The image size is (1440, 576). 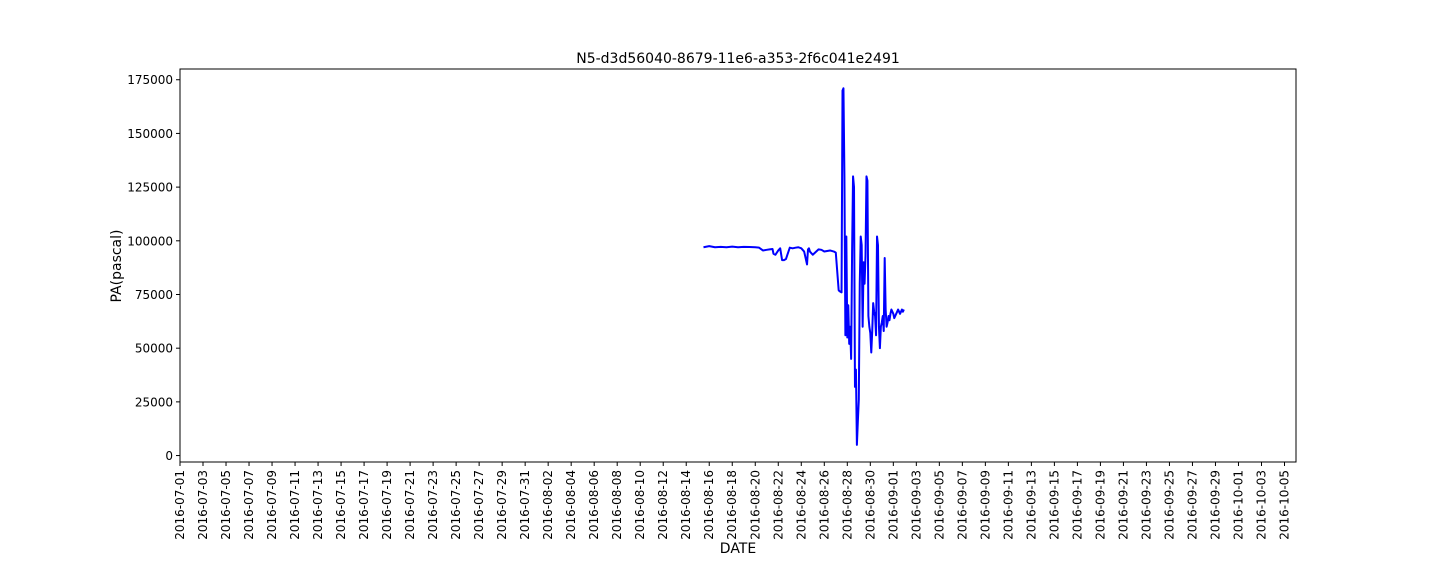 I want to click on x-tick-label: 2016-08-10, so click(x=640, y=505).